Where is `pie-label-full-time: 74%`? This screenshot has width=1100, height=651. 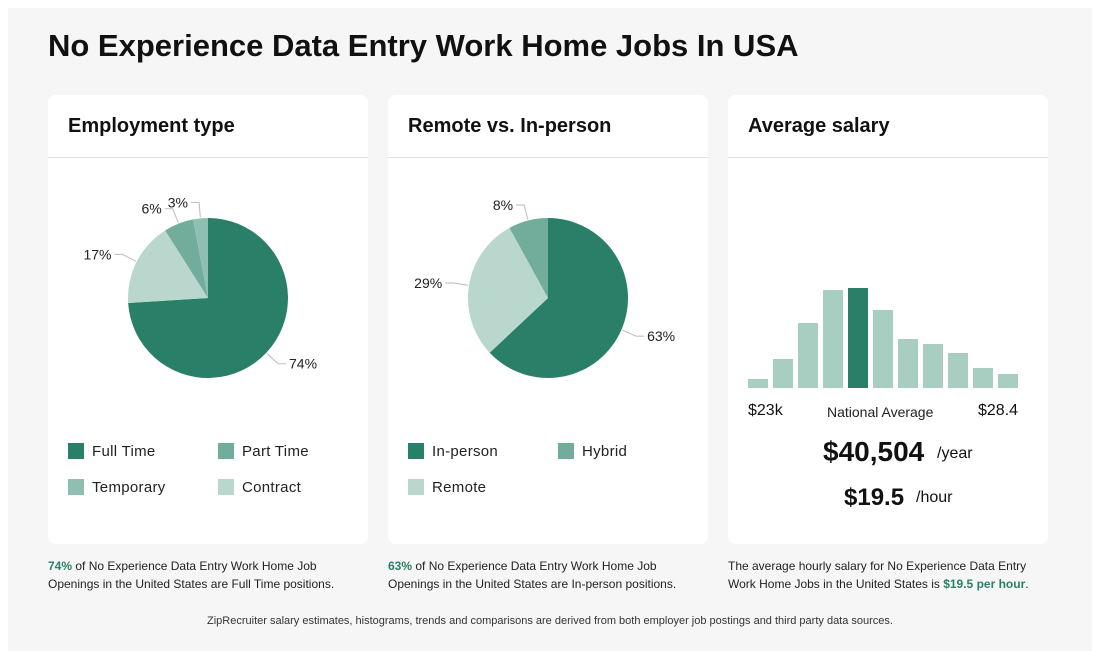 pie-label-full-time: 74% is located at coordinates (303, 364).